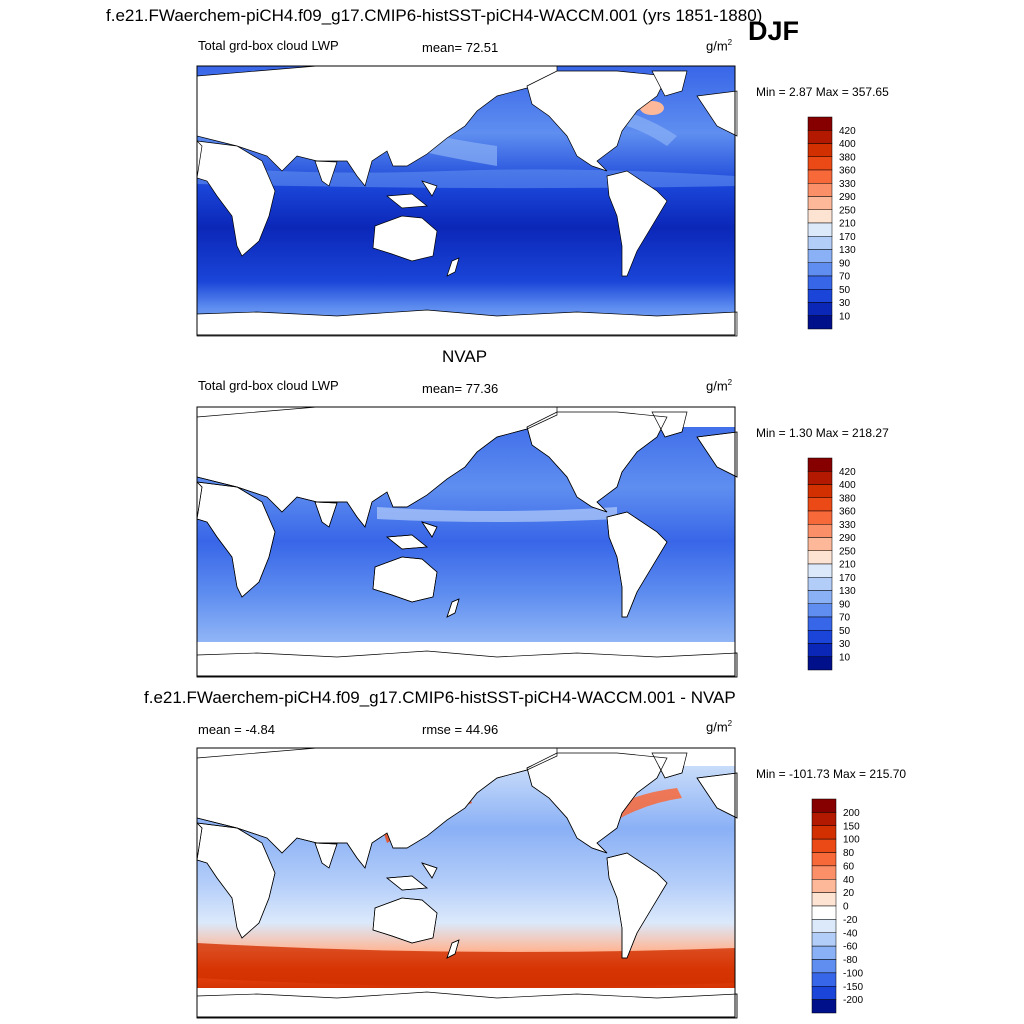 The width and height of the screenshot is (1024, 1024). Describe the element at coordinates (647, 804) in the screenshot. I see `panel3-gulfstream-max` at that location.